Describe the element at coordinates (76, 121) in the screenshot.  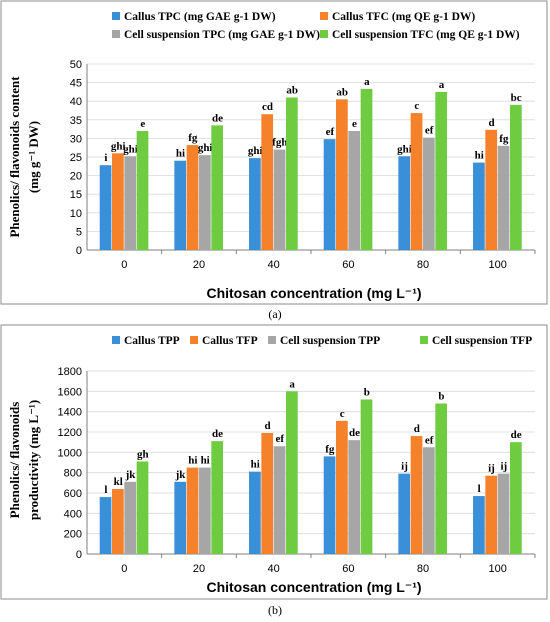
I see `panel-a-ytick-label: 35` at that location.